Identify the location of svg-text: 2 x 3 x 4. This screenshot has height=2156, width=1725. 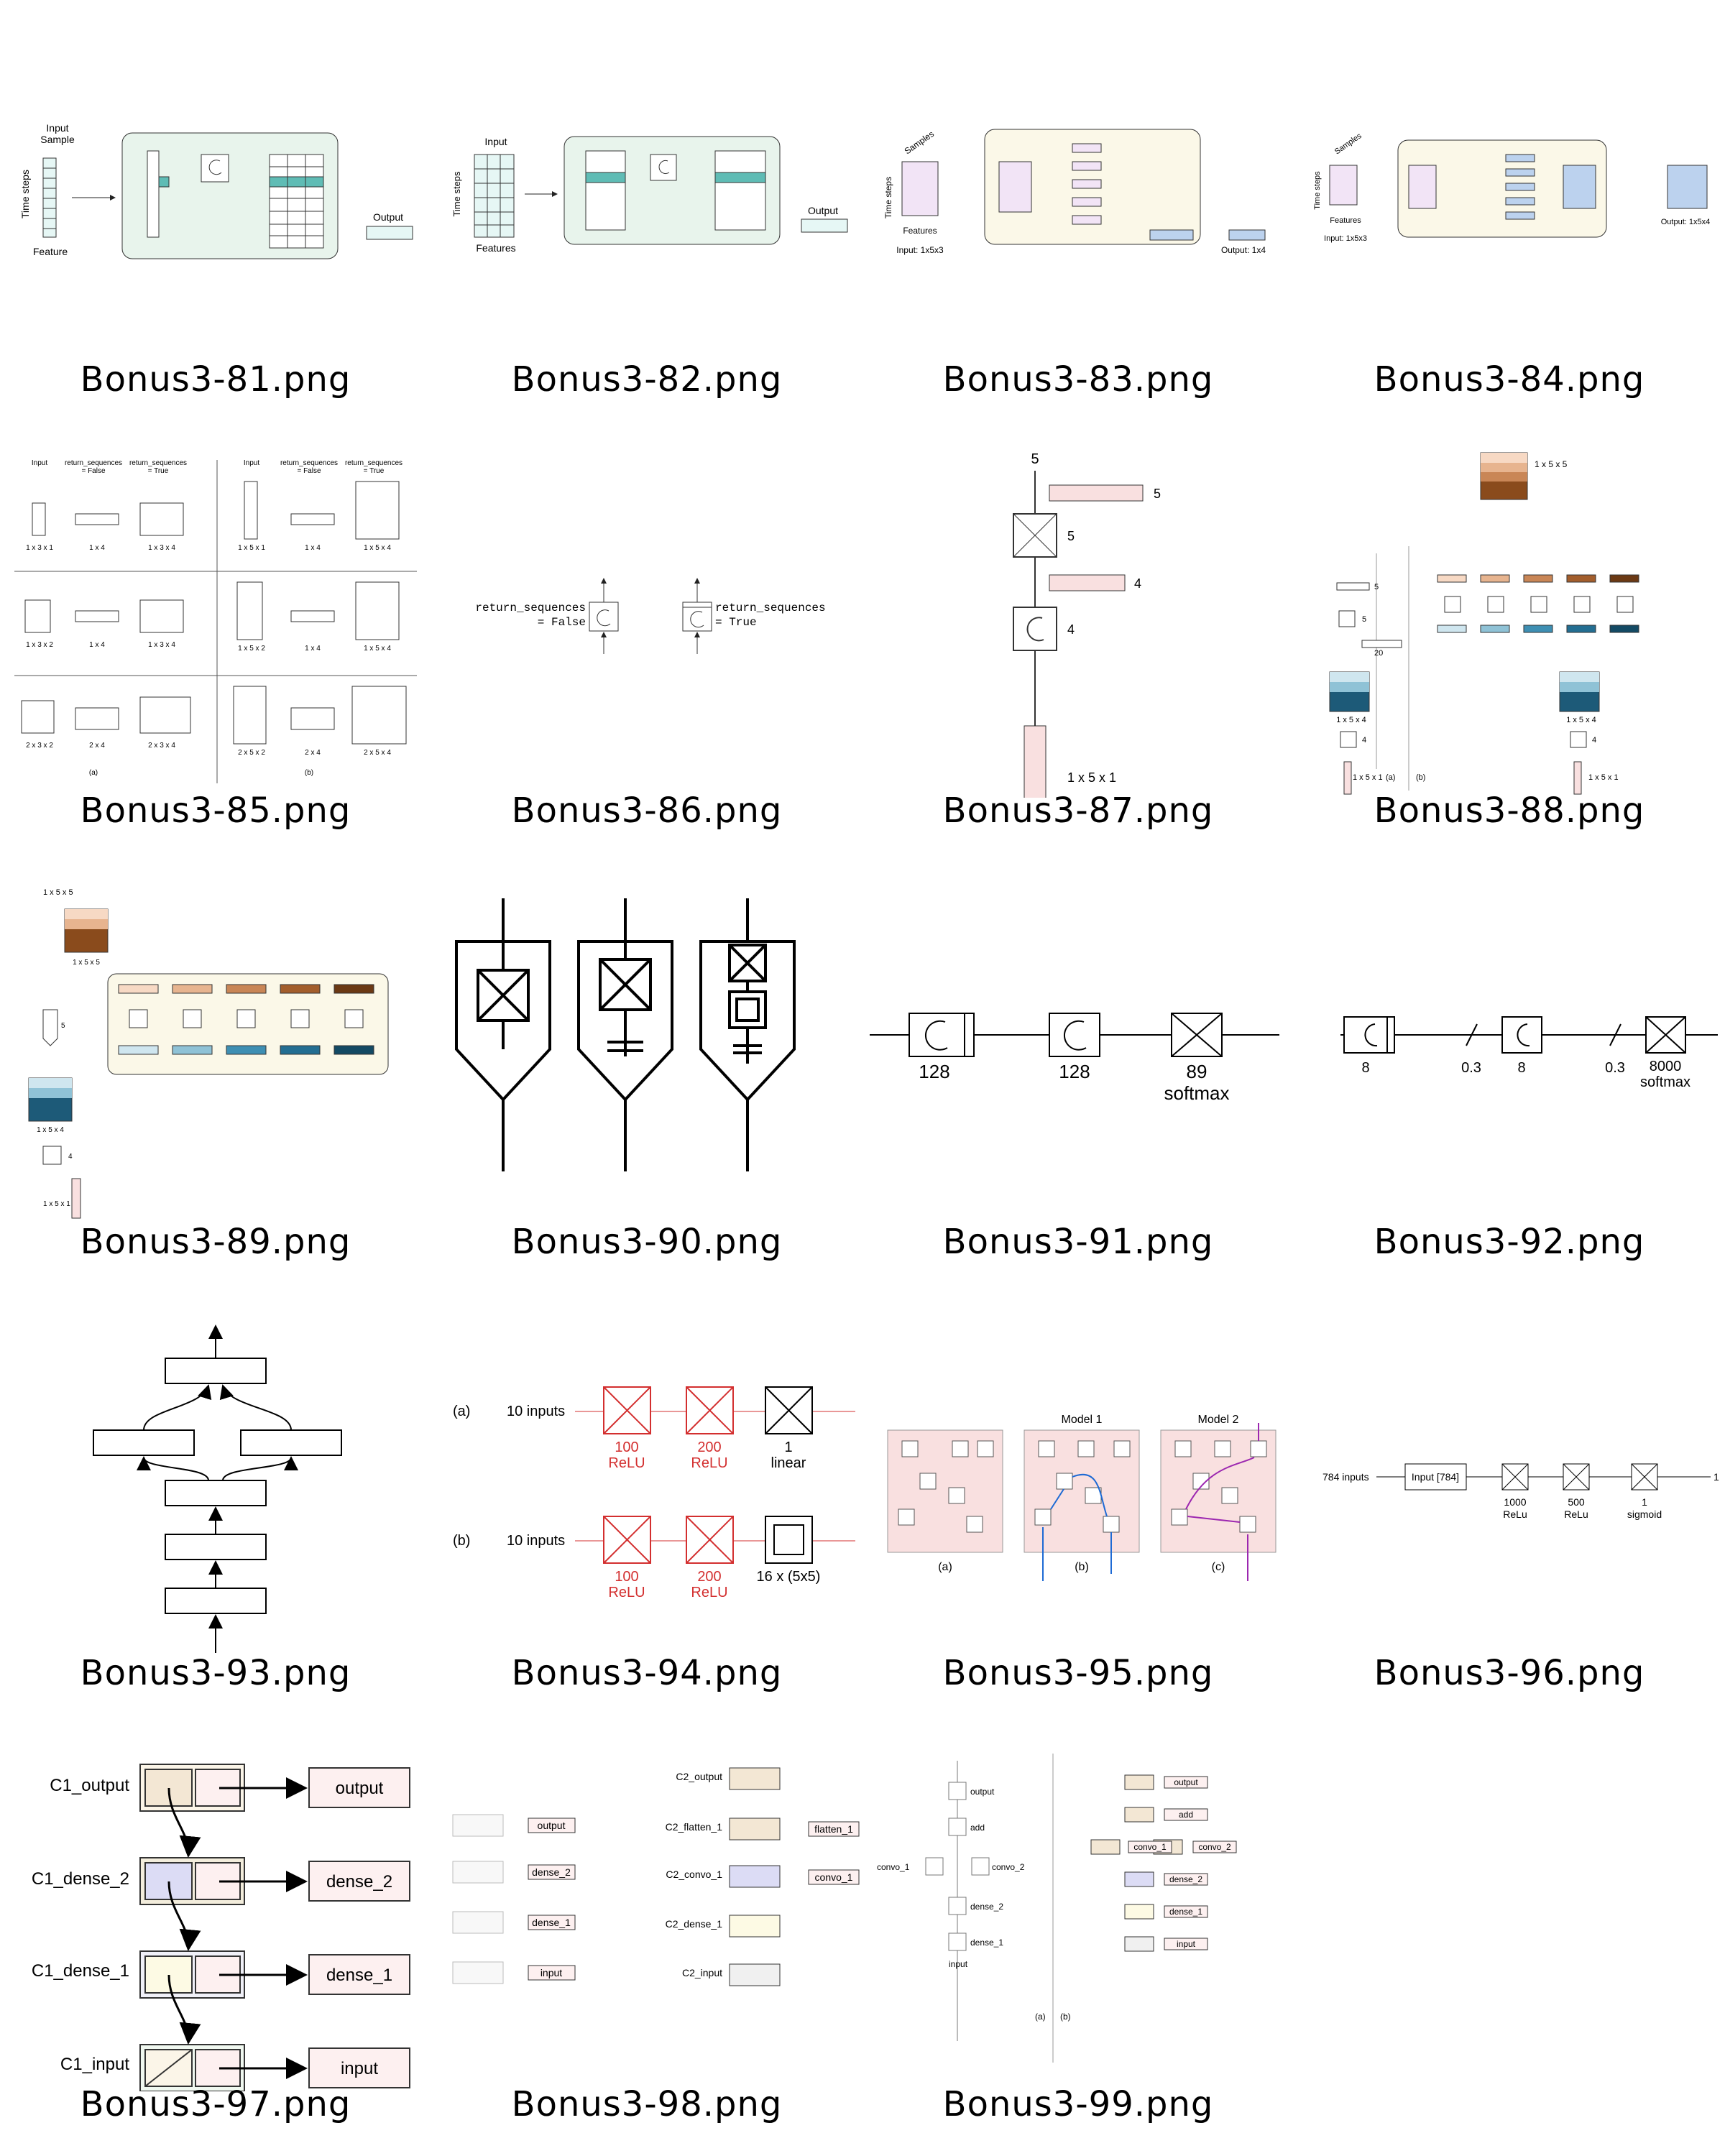
(161, 746).